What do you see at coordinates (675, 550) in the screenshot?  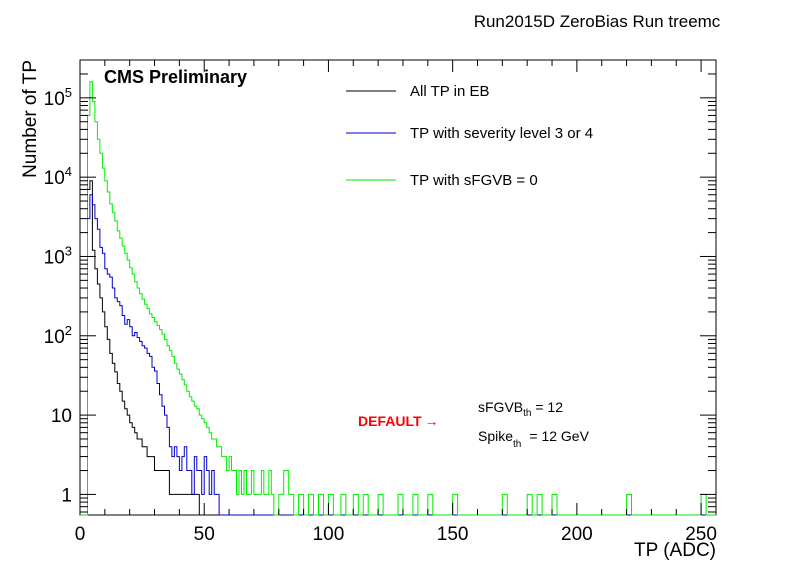 I see `x-axis-title: TP (ADC)` at bounding box center [675, 550].